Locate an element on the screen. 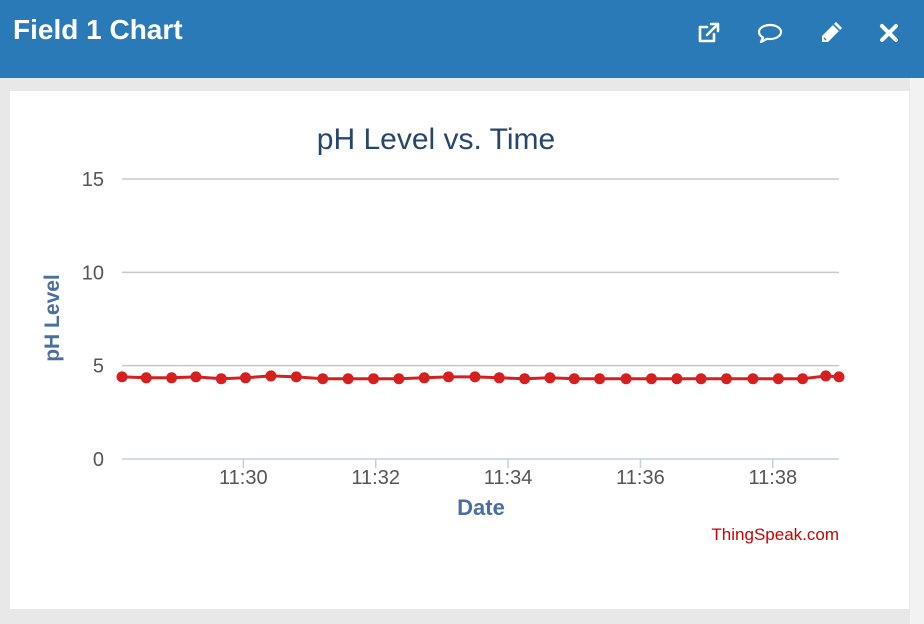  panel-gutter is located at coordinates (917, 351).